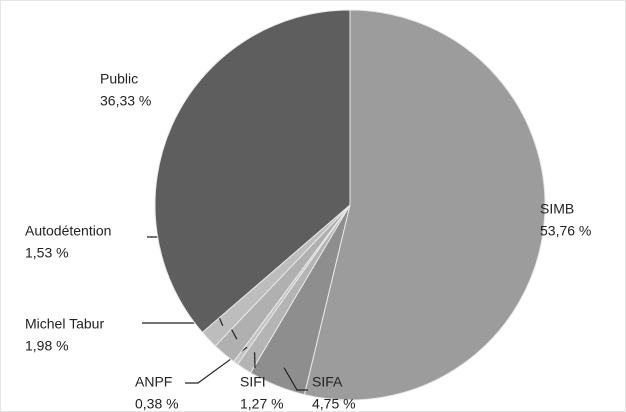  Describe the element at coordinates (565, 231) in the screenshot. I see `slice-value-label: 53,76 %` at that location.